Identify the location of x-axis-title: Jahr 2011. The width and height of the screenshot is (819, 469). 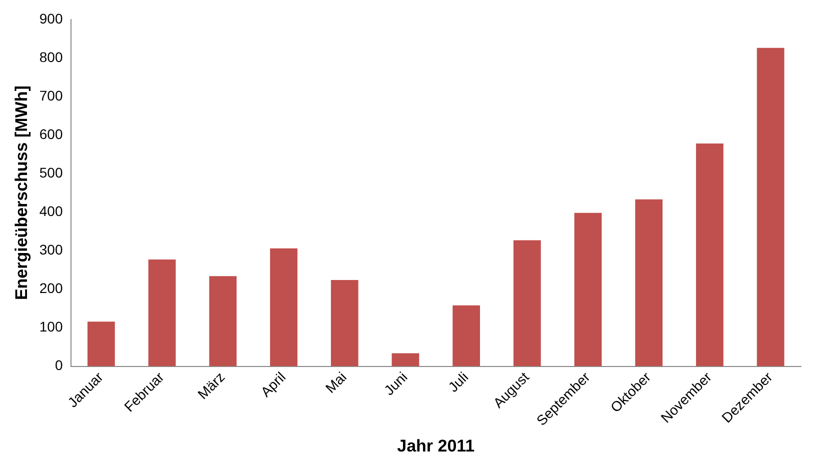
(436, 446).